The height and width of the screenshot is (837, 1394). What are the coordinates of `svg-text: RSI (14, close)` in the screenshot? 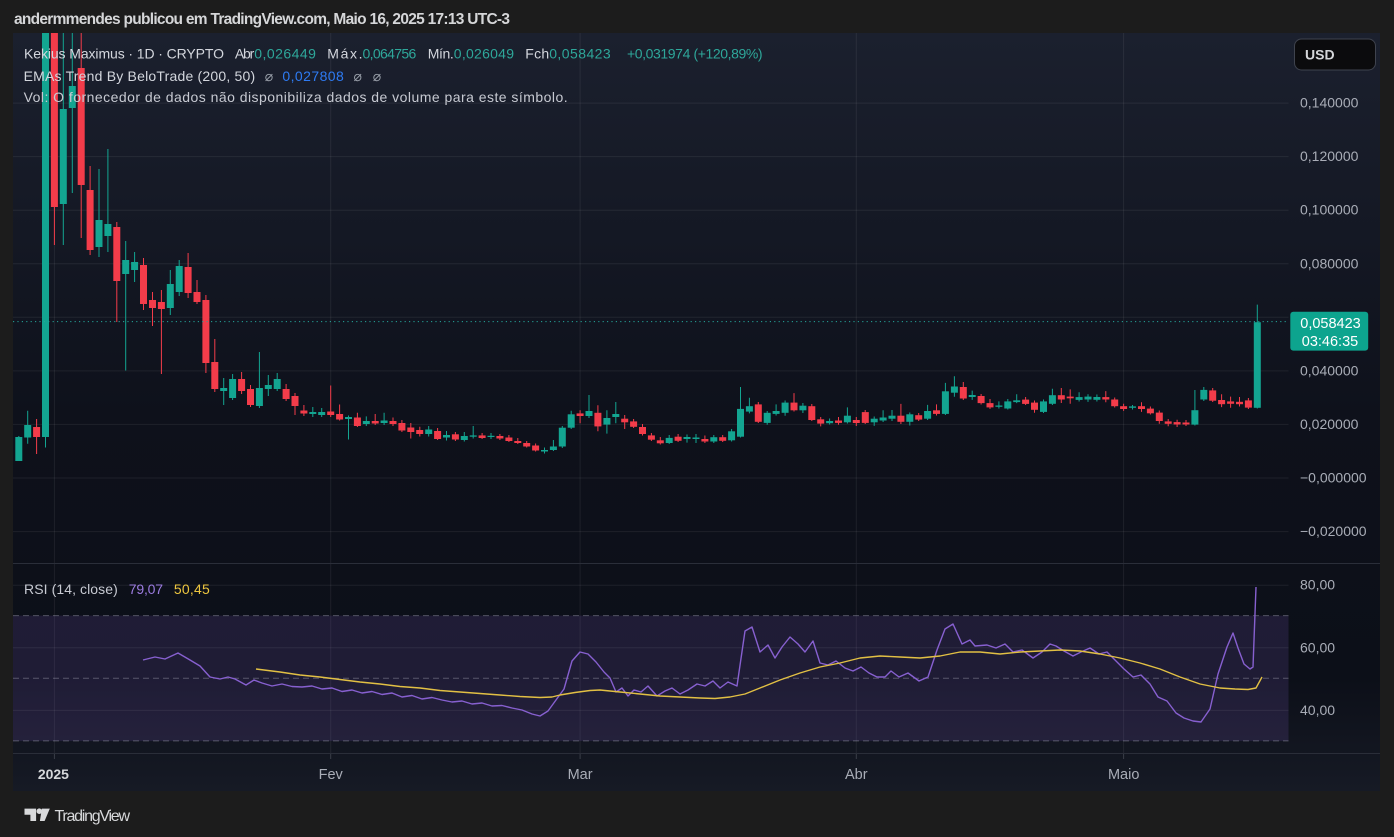 It's located at (71, 589).